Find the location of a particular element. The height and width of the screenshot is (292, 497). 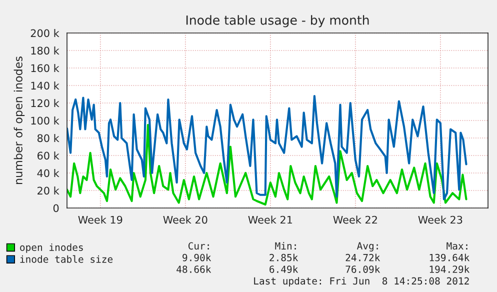

x-tick-label: Week 21 is located at coordinates (270, 220).